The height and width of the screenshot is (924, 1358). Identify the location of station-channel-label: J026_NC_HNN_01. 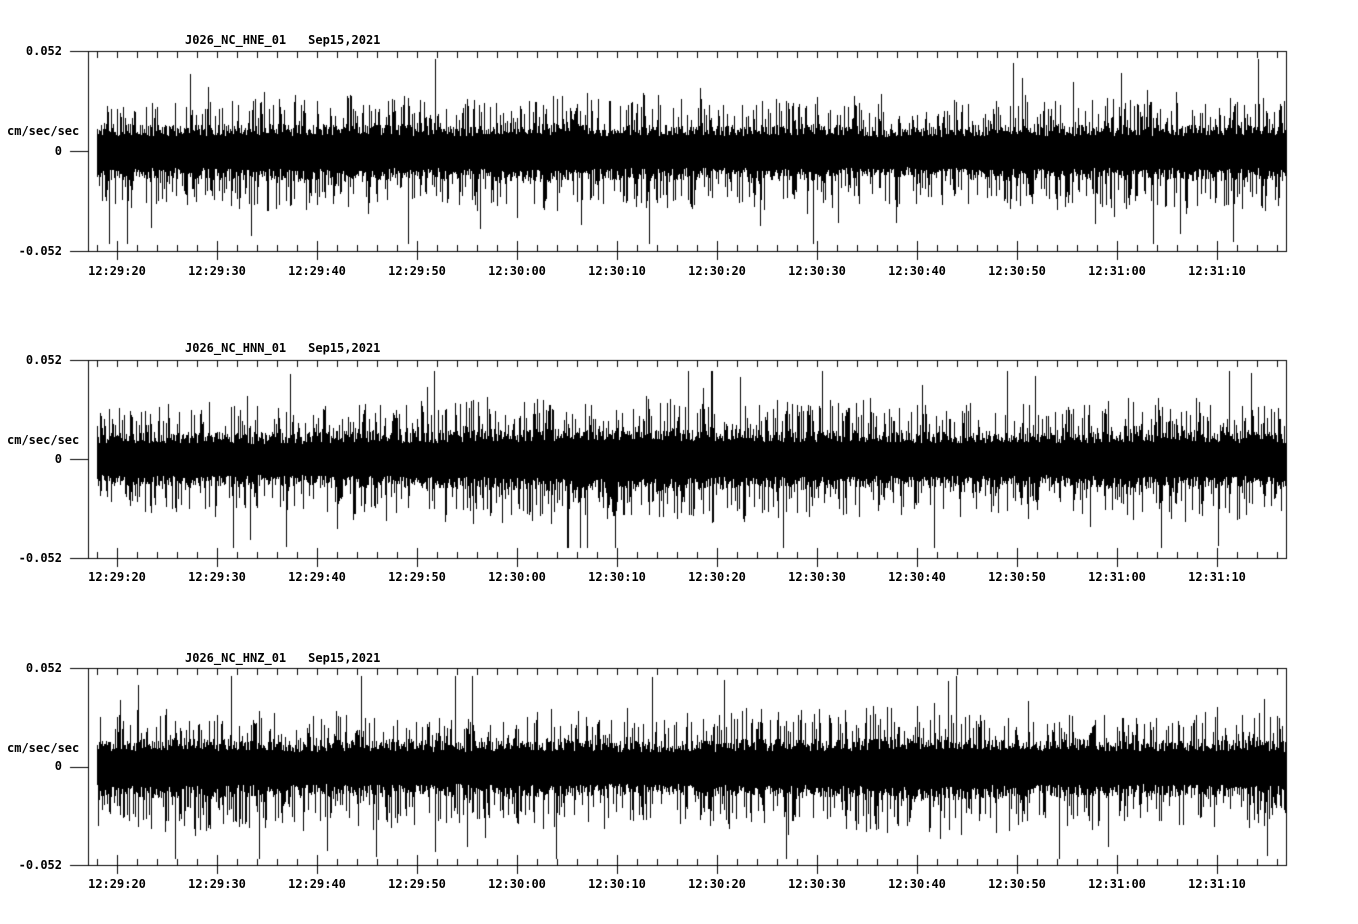
(236, 348).